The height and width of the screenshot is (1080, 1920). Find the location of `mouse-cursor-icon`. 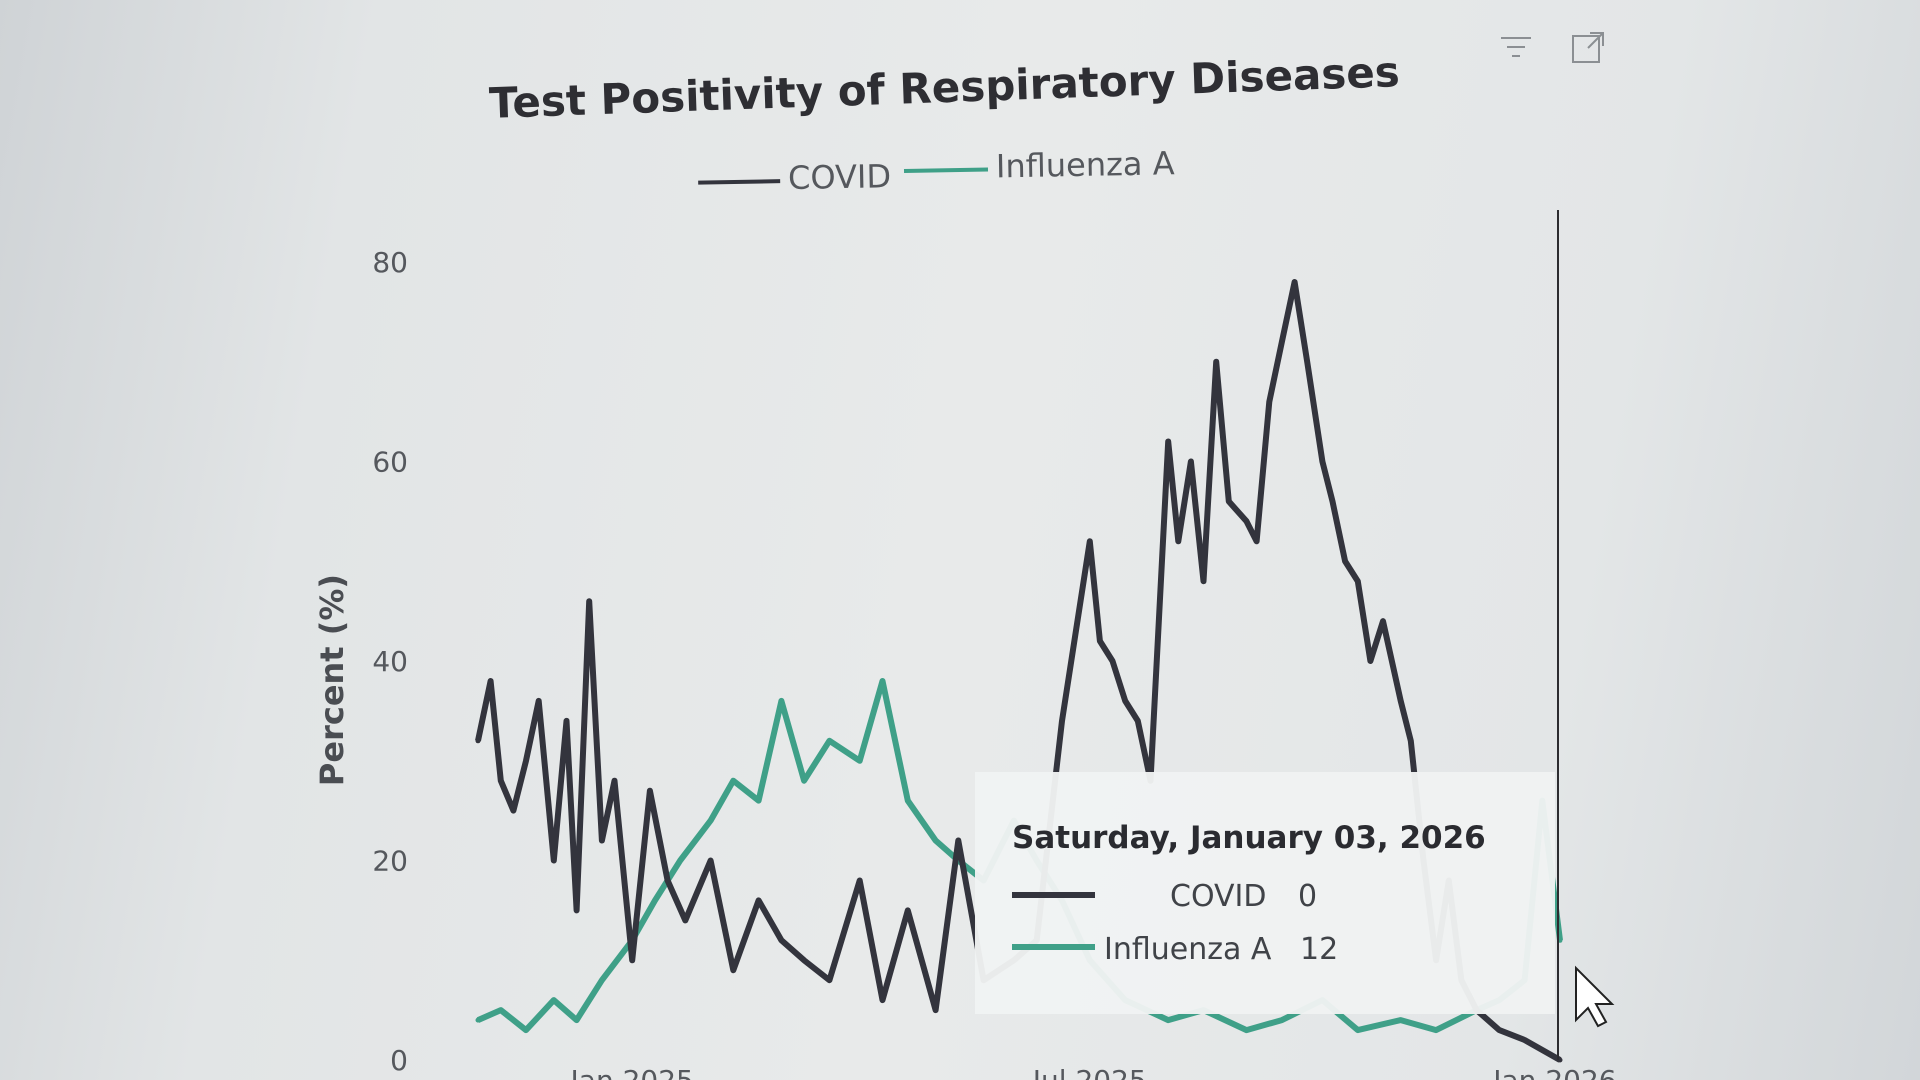

mouse-cursor-icon is located at coordinates (1595, 996).